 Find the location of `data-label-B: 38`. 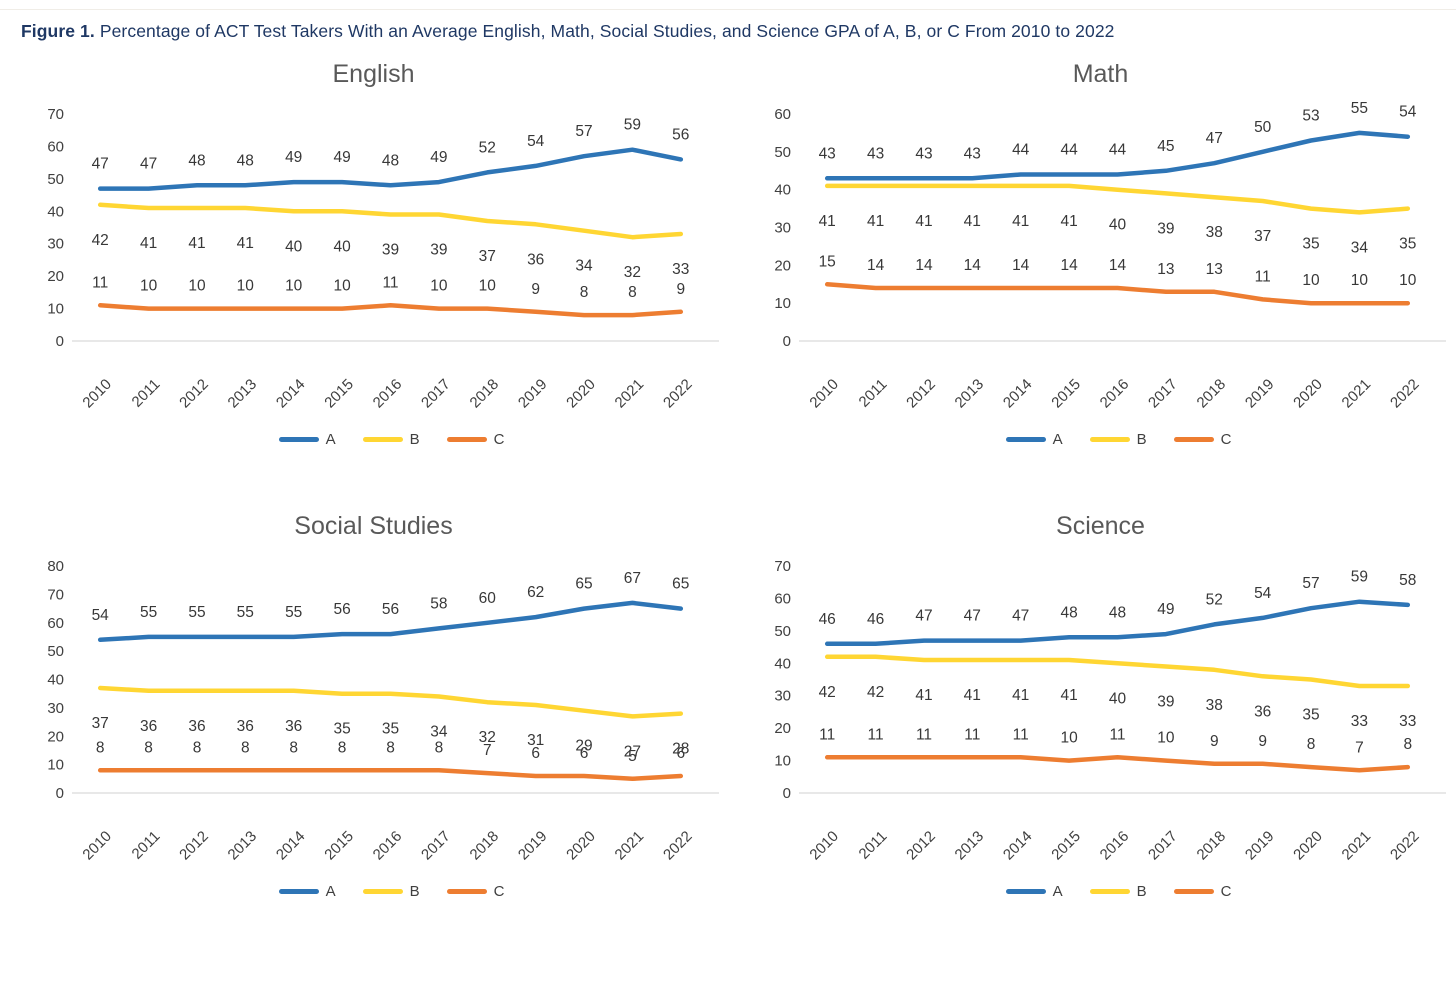

data-label-B: 38 is located at coordinates (1214, 232).